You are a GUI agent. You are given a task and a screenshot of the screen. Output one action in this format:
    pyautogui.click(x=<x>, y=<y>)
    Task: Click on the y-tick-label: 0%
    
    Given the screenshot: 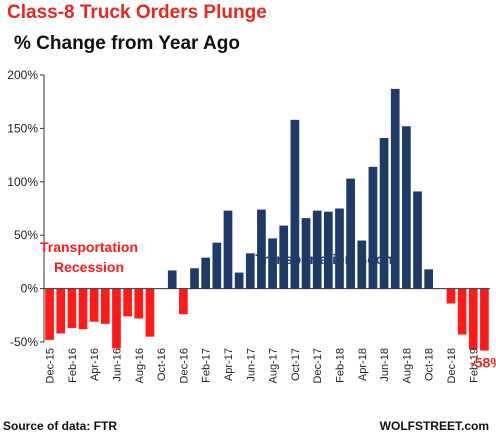 What is the action you would take?
    pyautogui.click(x=30, y=289)
    